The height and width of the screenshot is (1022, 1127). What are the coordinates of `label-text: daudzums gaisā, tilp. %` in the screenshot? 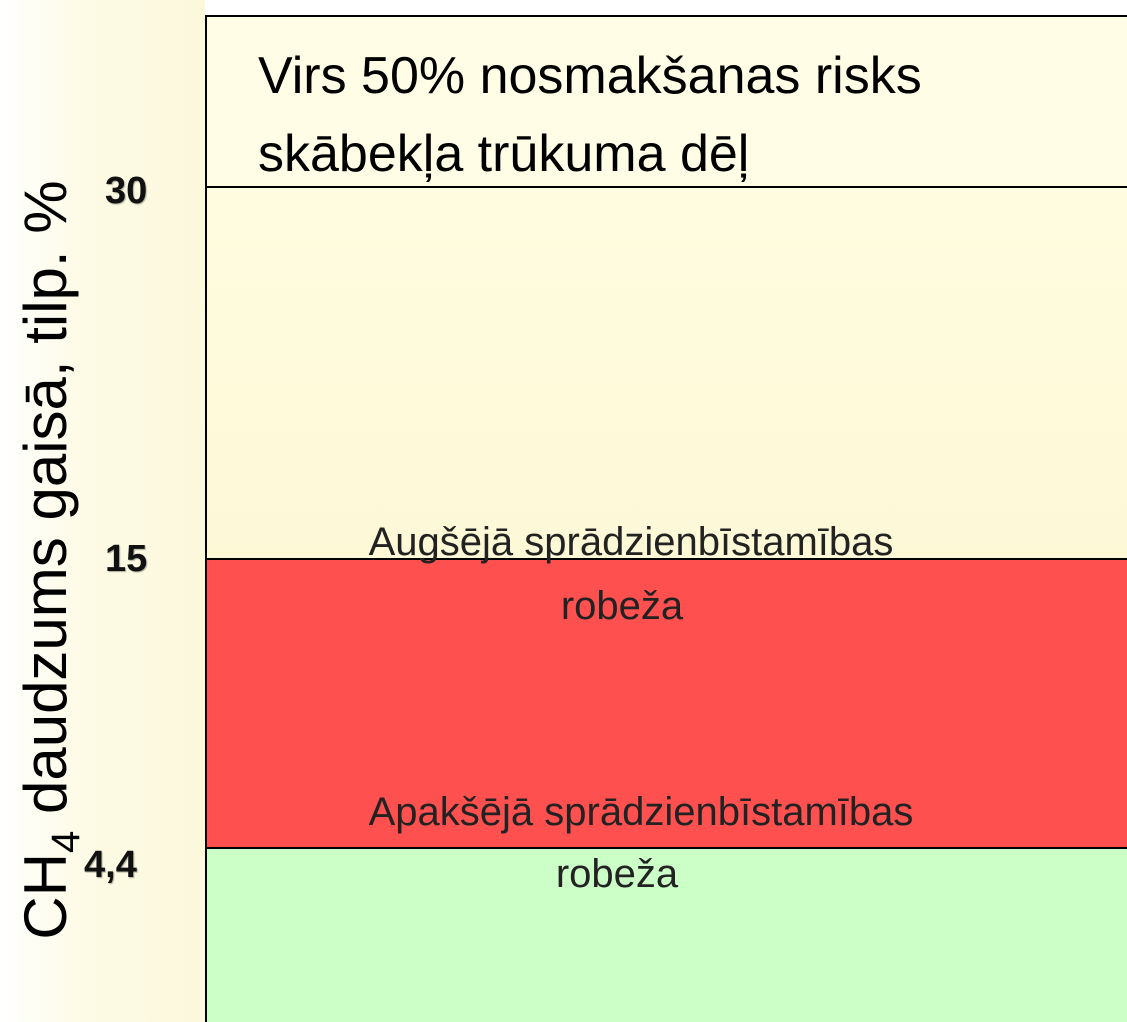 It's located at (45, 505).